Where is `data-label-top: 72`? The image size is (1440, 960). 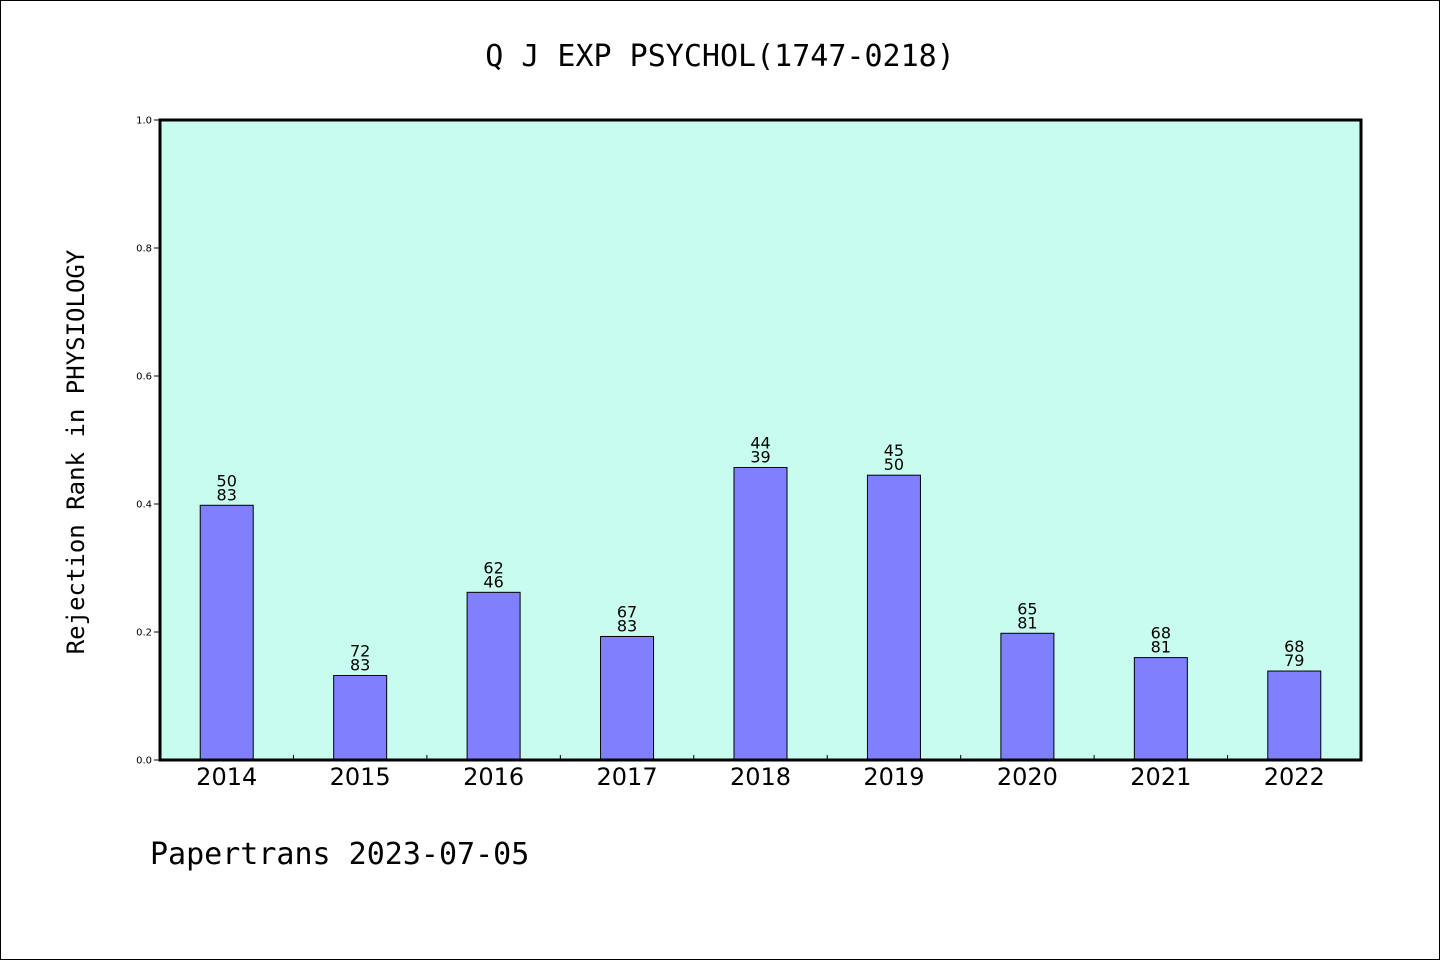 data-label-top: 72 is located at coordinates (360, 651).